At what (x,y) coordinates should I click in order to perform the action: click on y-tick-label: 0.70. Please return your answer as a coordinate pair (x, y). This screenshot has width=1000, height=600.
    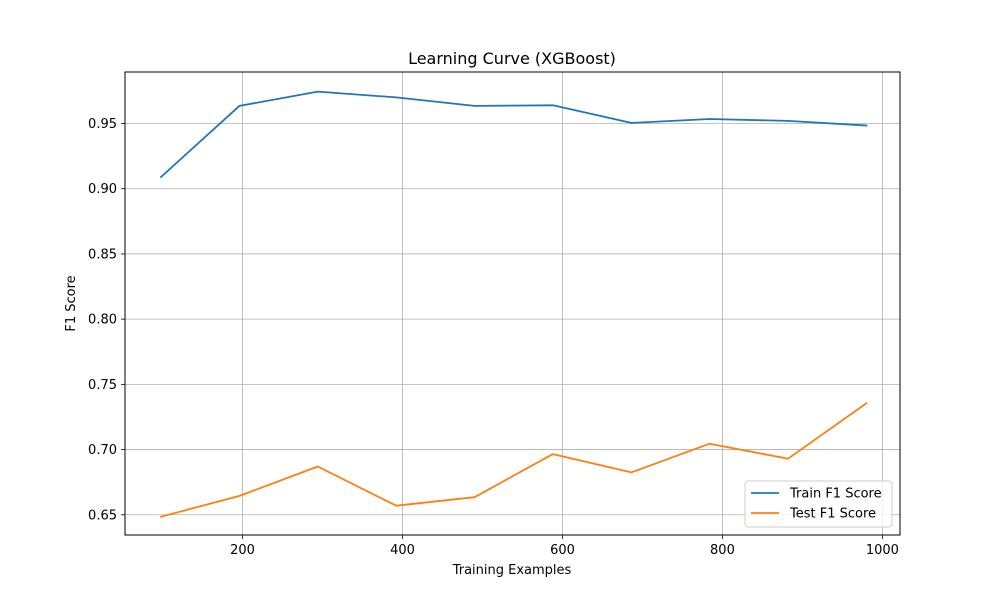
    Looking at the image, I should click on (102, 450).